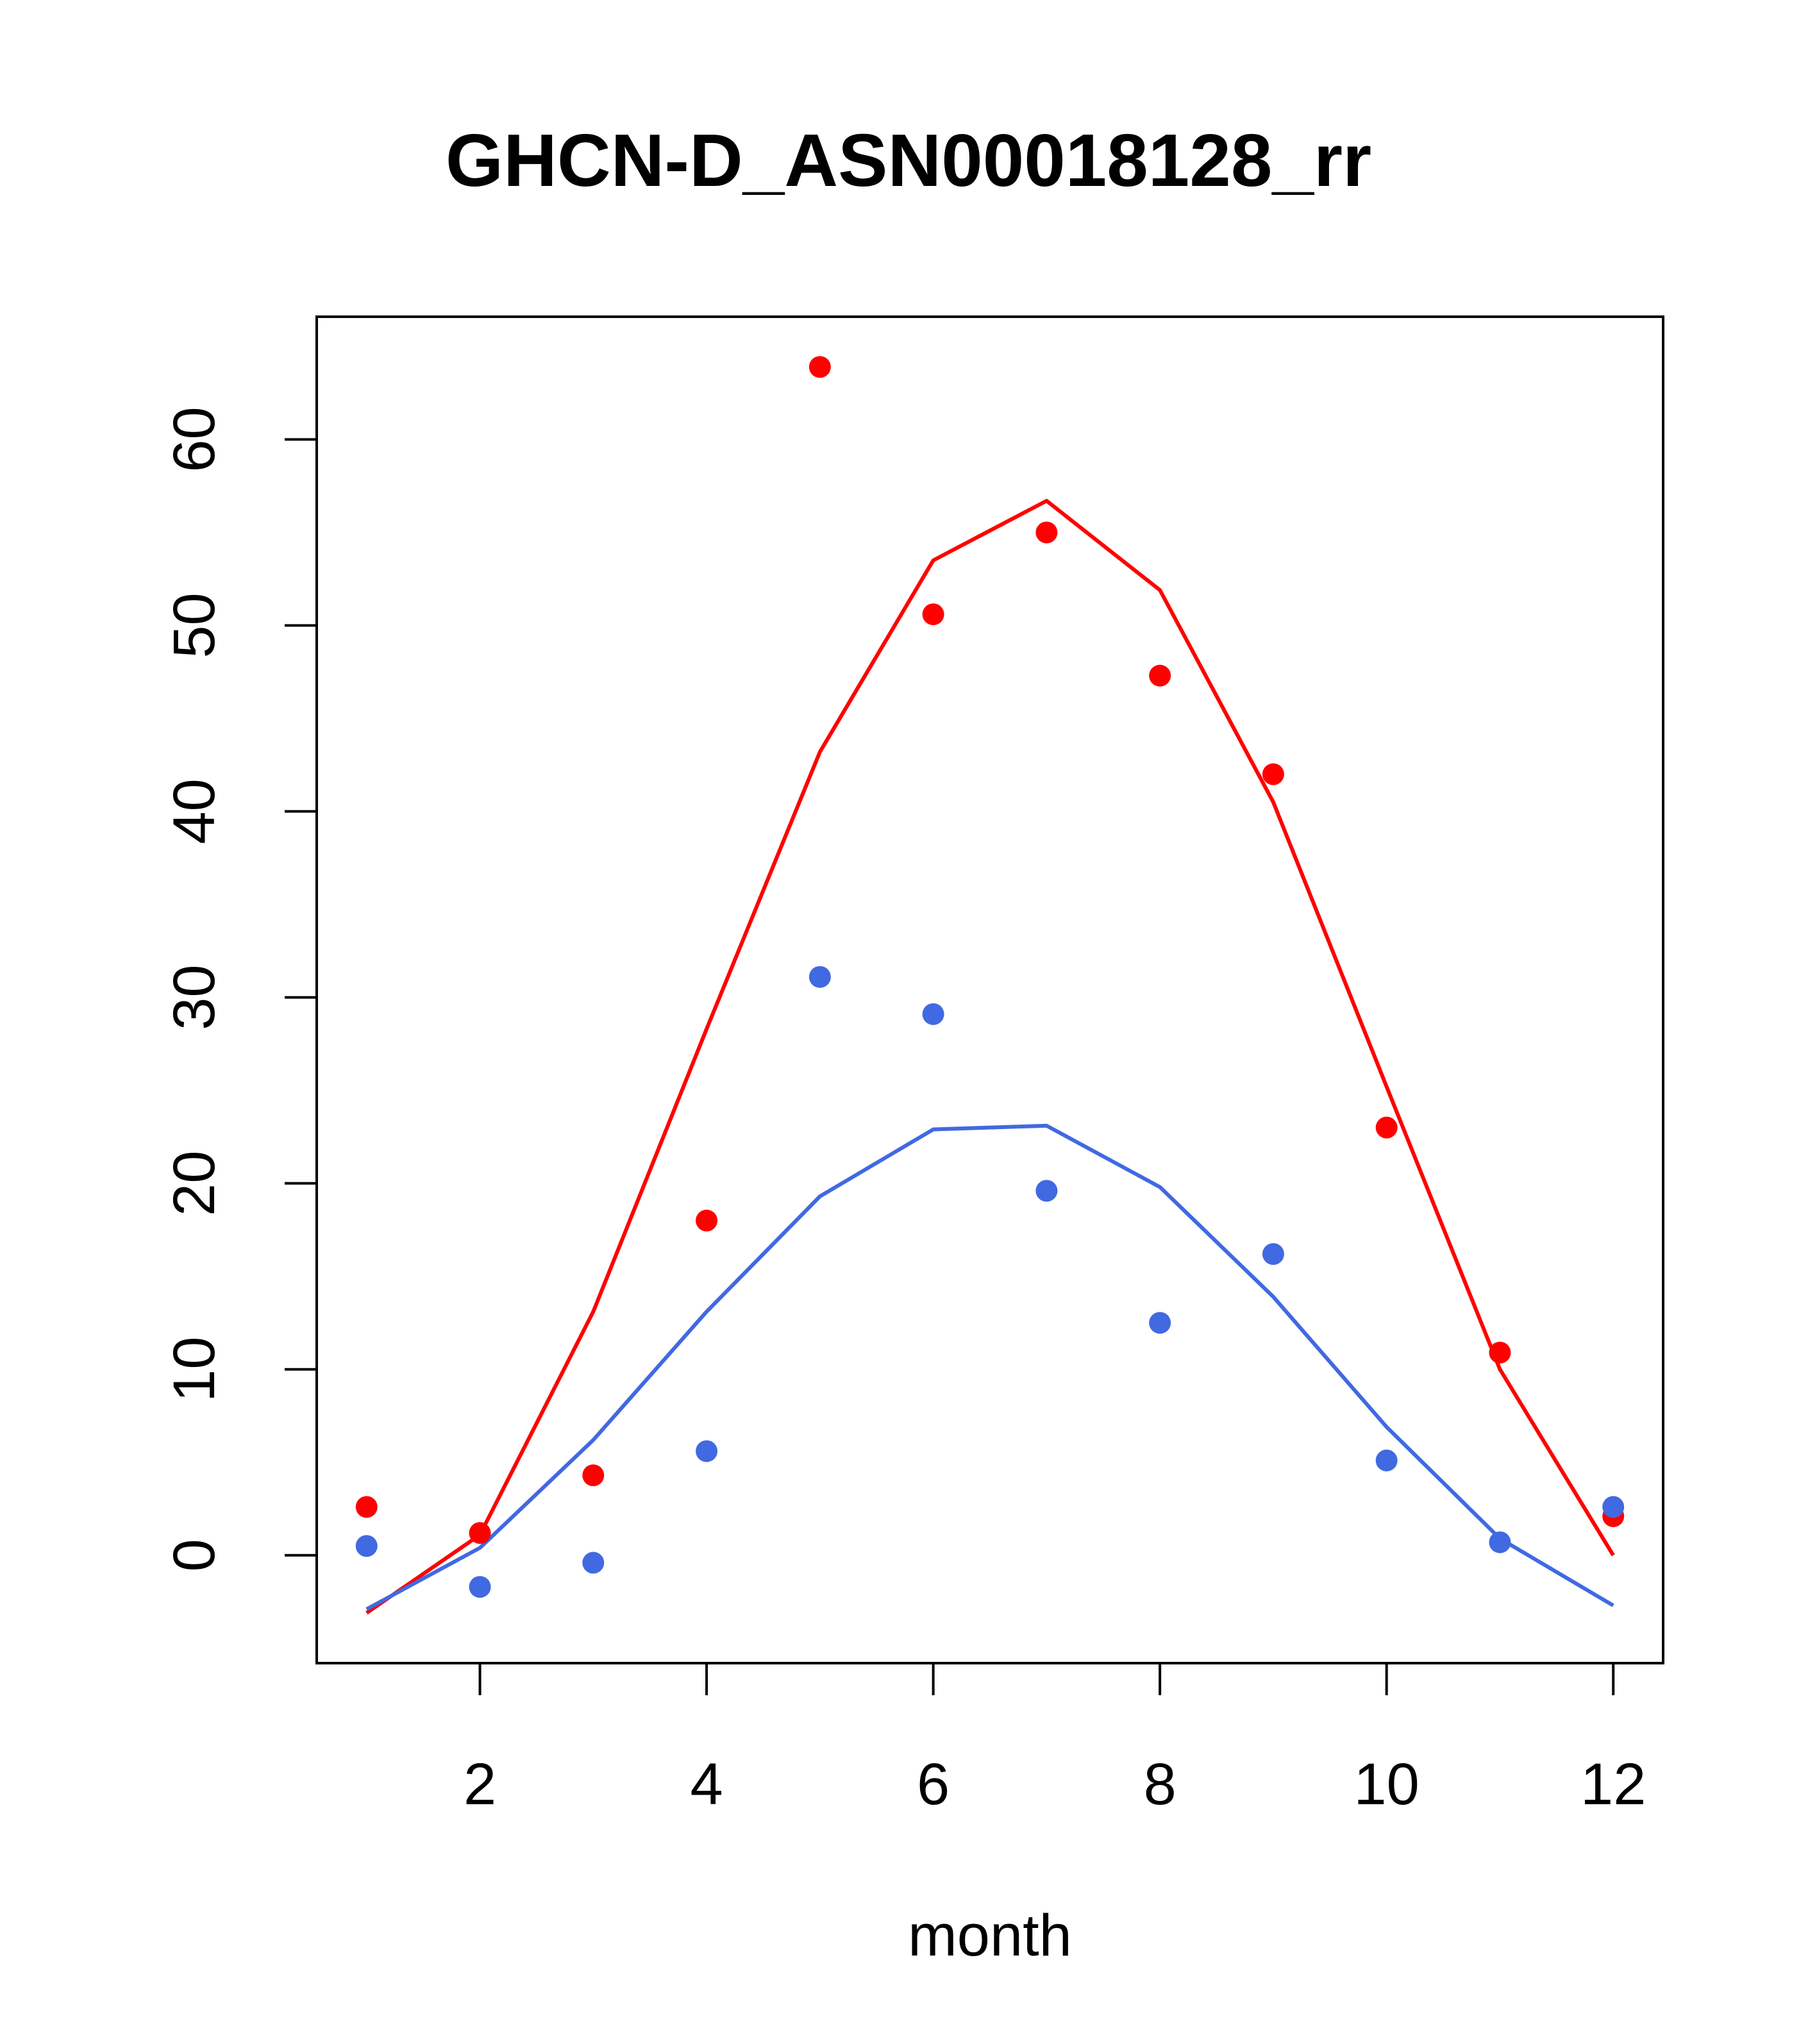 This screenshot has width=1817, height=2044. I want to click on x-axis-label: month, so click(990, 1935).